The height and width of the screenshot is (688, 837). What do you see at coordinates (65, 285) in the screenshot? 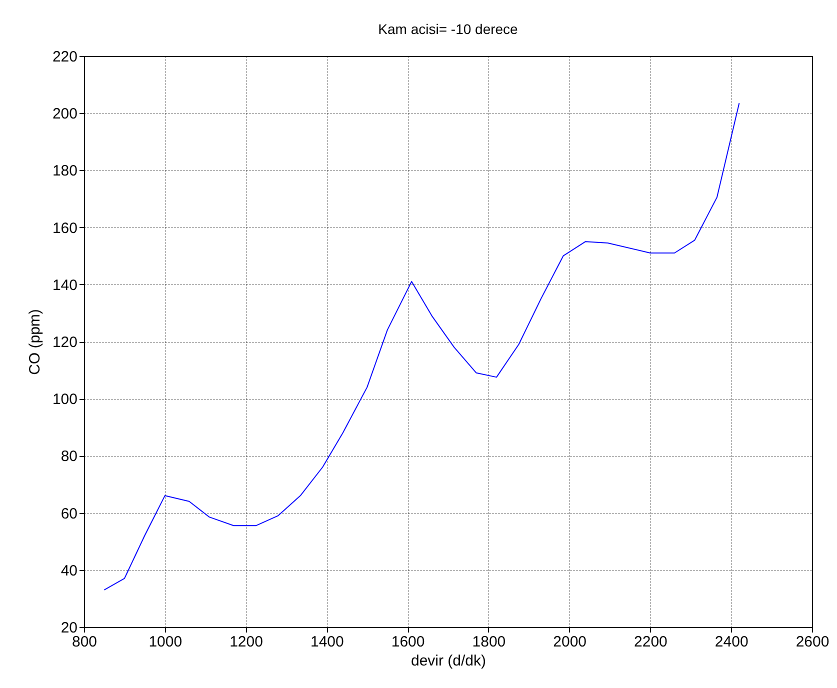
I see `y-tick-label: 140` at bounding box center [65, 285].